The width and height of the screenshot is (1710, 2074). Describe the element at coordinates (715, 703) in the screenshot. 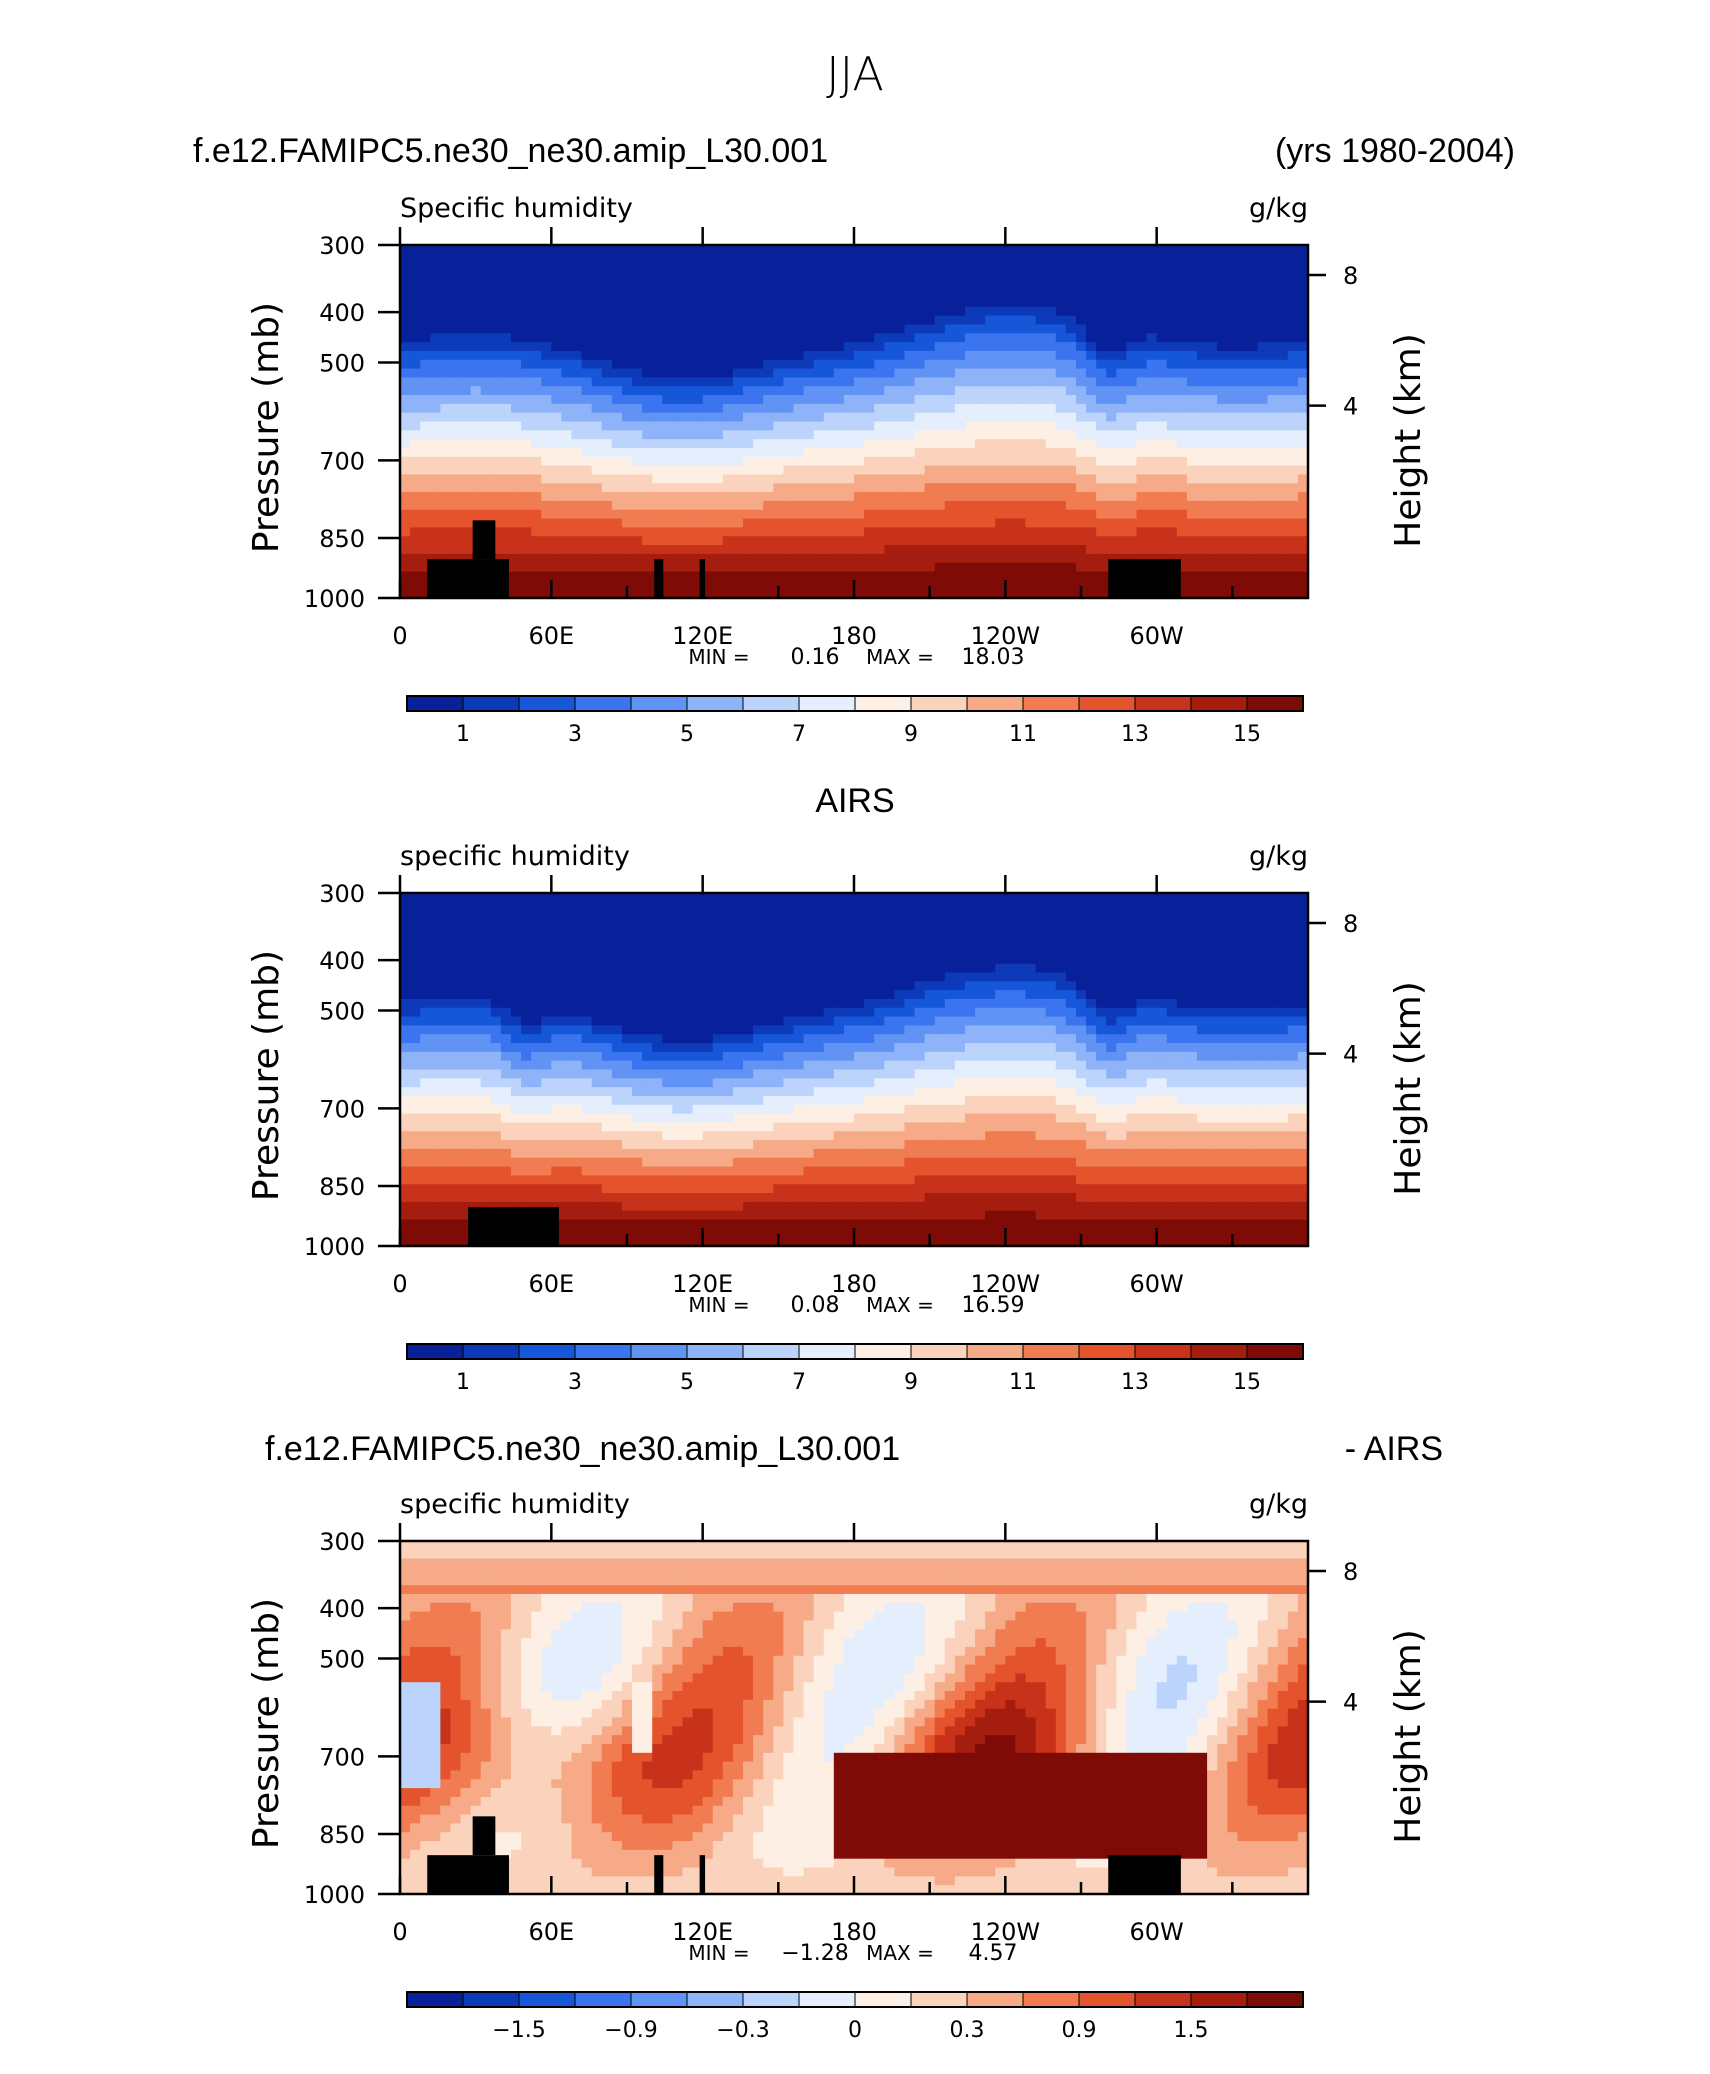

I see `colorbar-swatch` at that location.